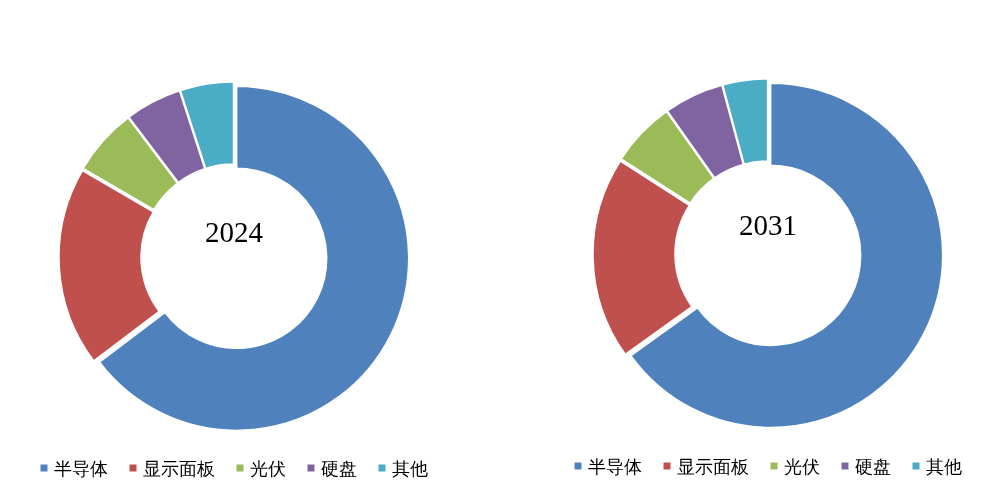  I want to click on title: 2024, so click(234, 232).